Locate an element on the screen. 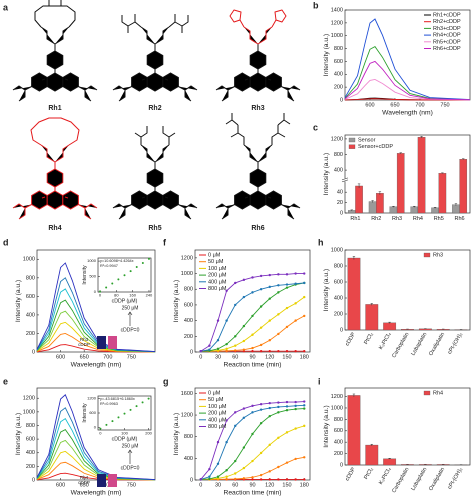 The width and height of the screenshot is (476, 500). x-tick-label: cDDP is located at coordinates (351, 474).